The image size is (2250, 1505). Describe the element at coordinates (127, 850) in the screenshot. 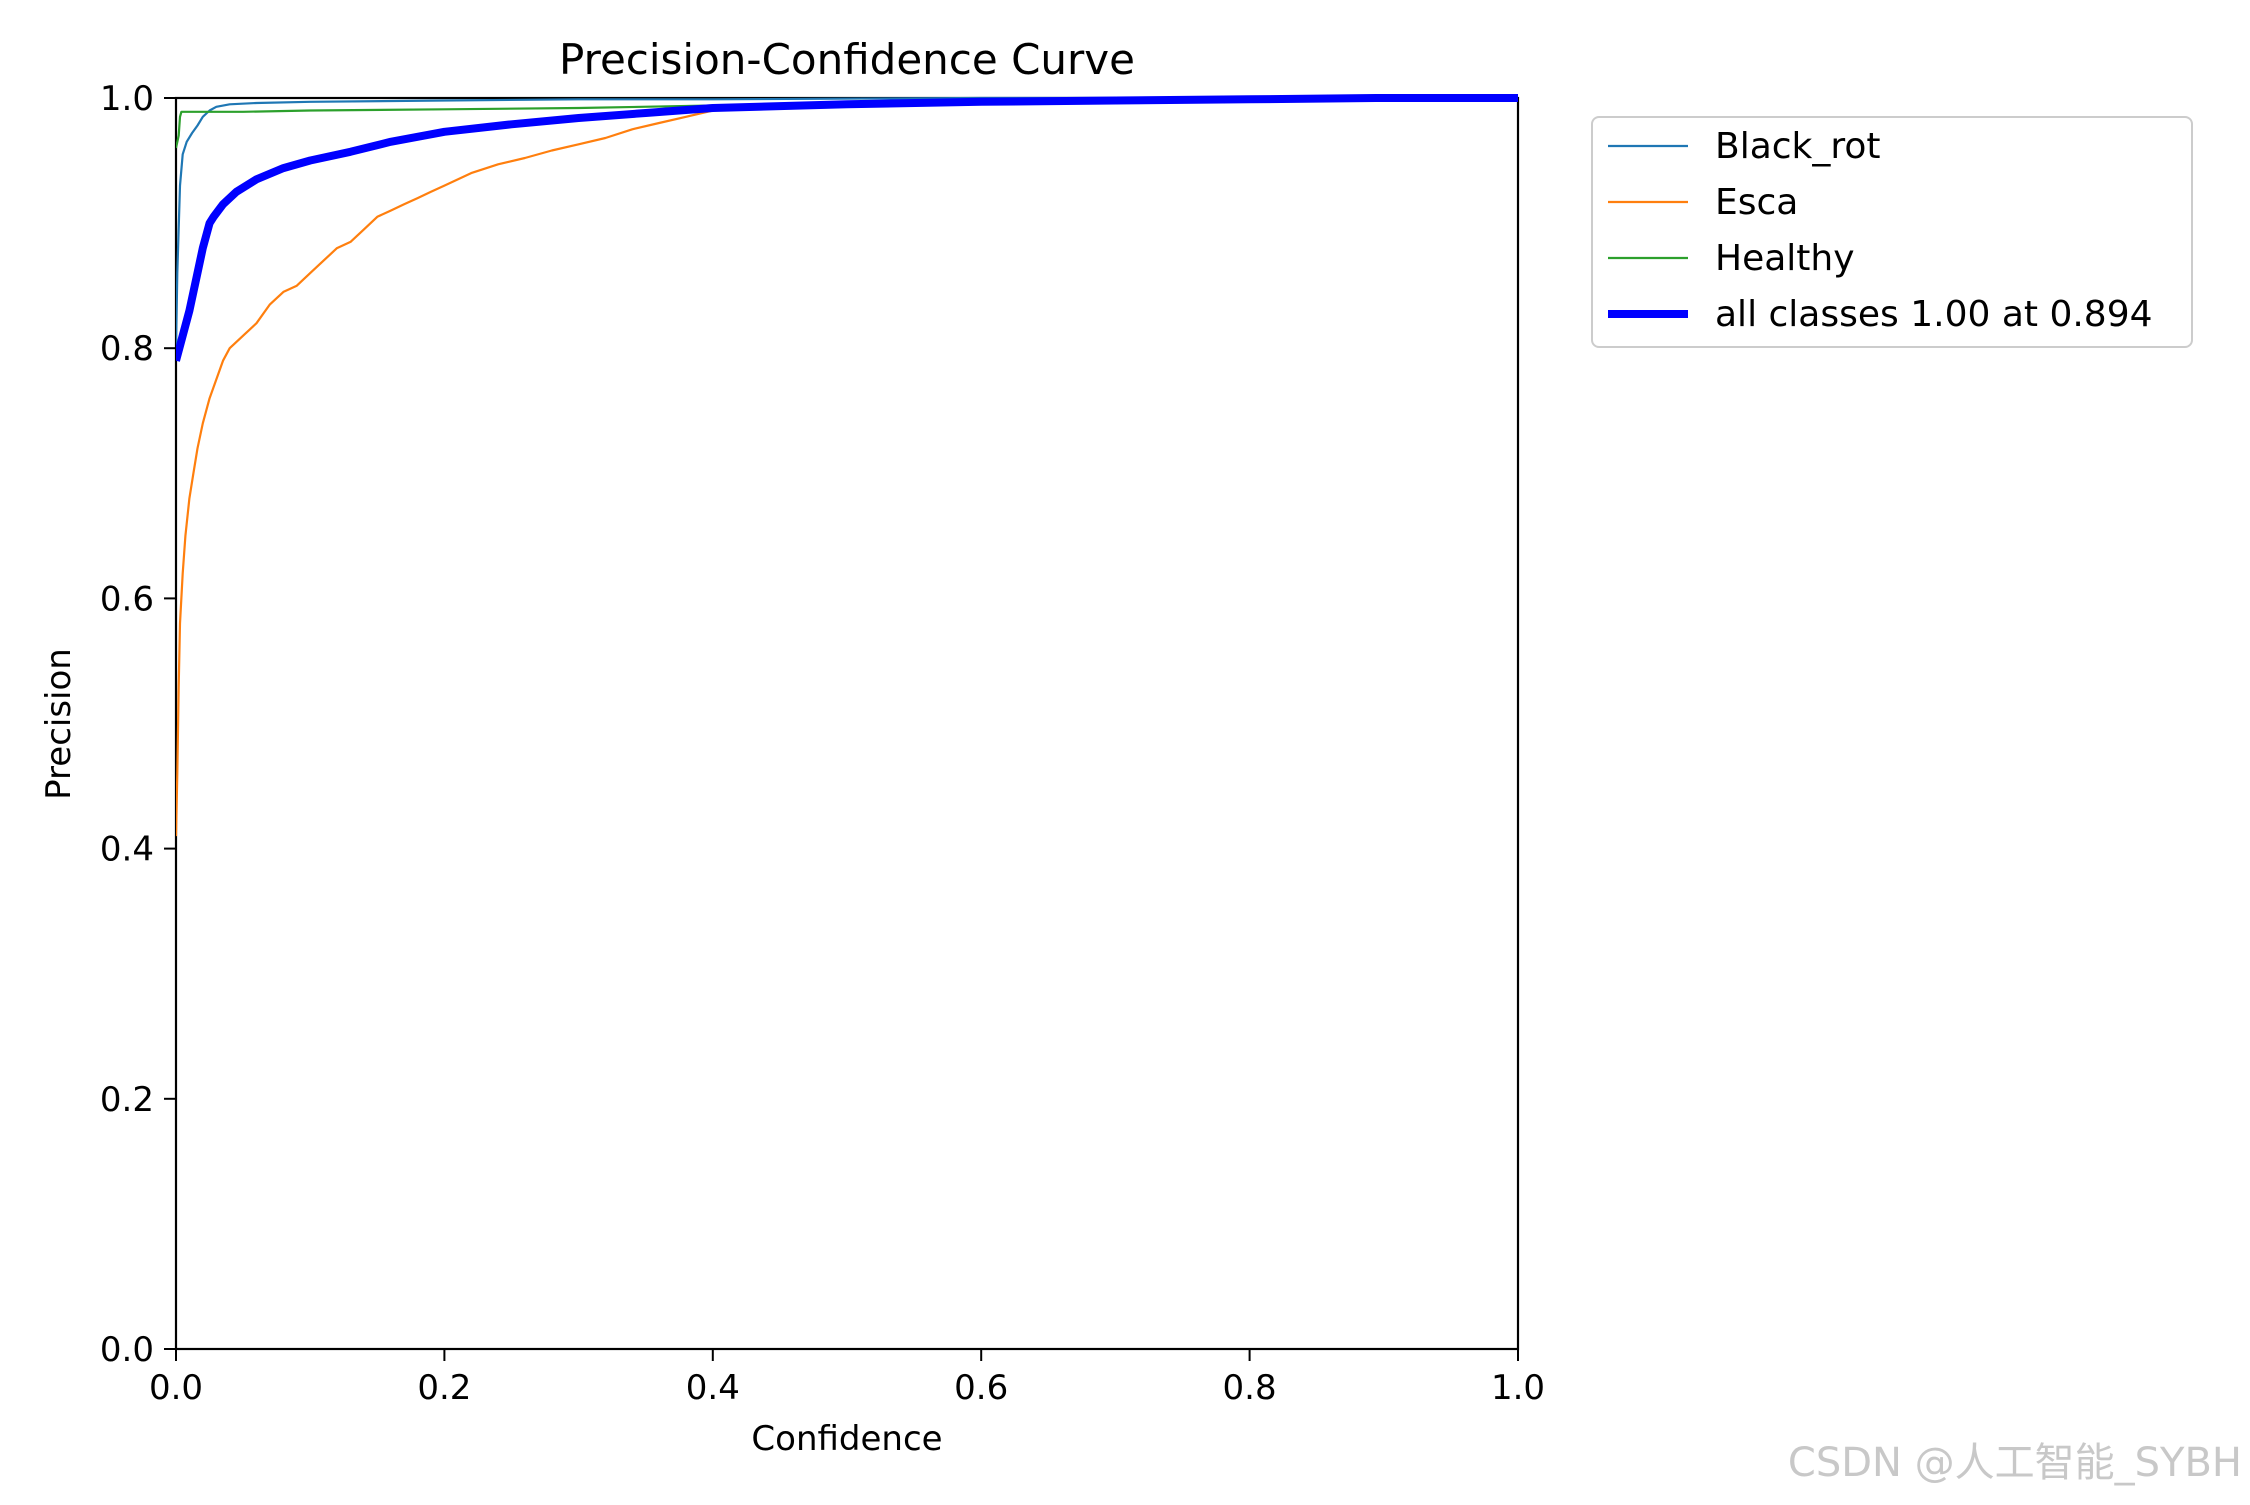

I see `y-tick-label: 0.4` at that location.